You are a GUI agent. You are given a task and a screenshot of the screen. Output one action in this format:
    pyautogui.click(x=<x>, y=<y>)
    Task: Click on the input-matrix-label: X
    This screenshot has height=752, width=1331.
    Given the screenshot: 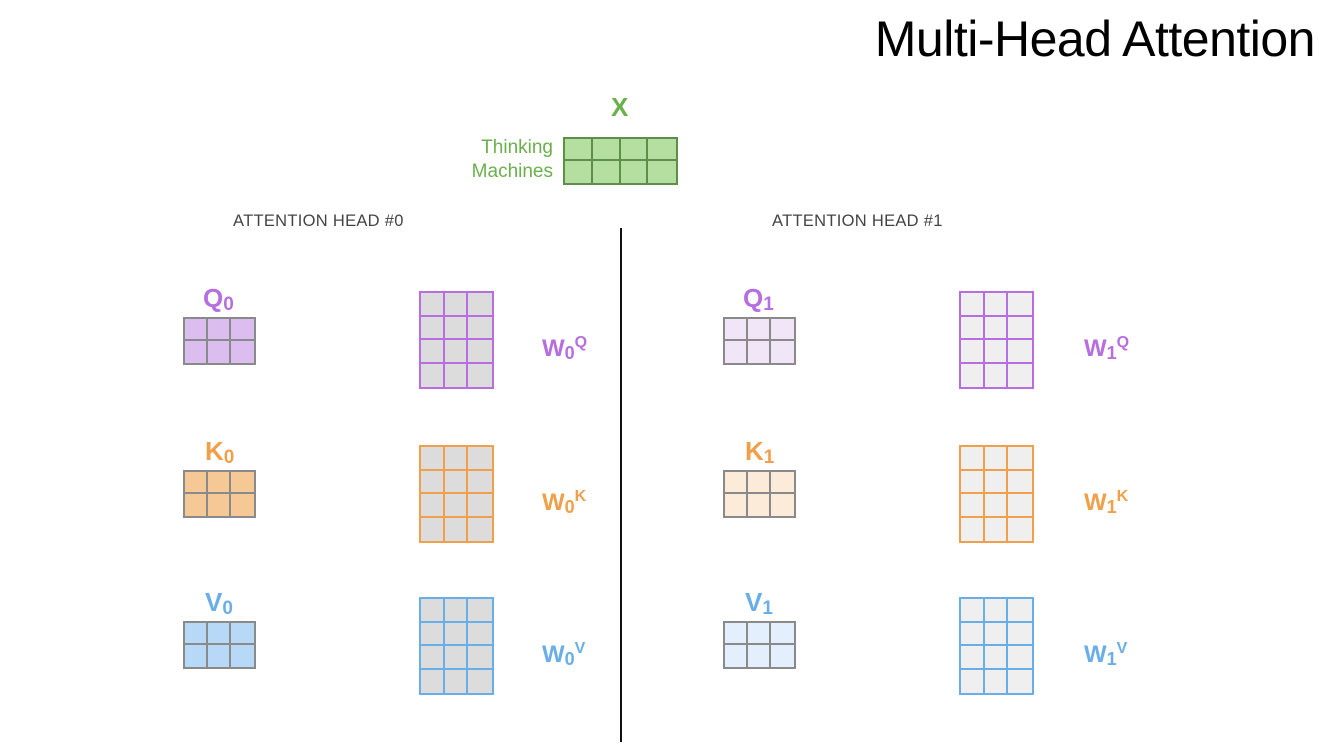 What is the action you would take?
    pyautogui.click(x=620, y=107)
    